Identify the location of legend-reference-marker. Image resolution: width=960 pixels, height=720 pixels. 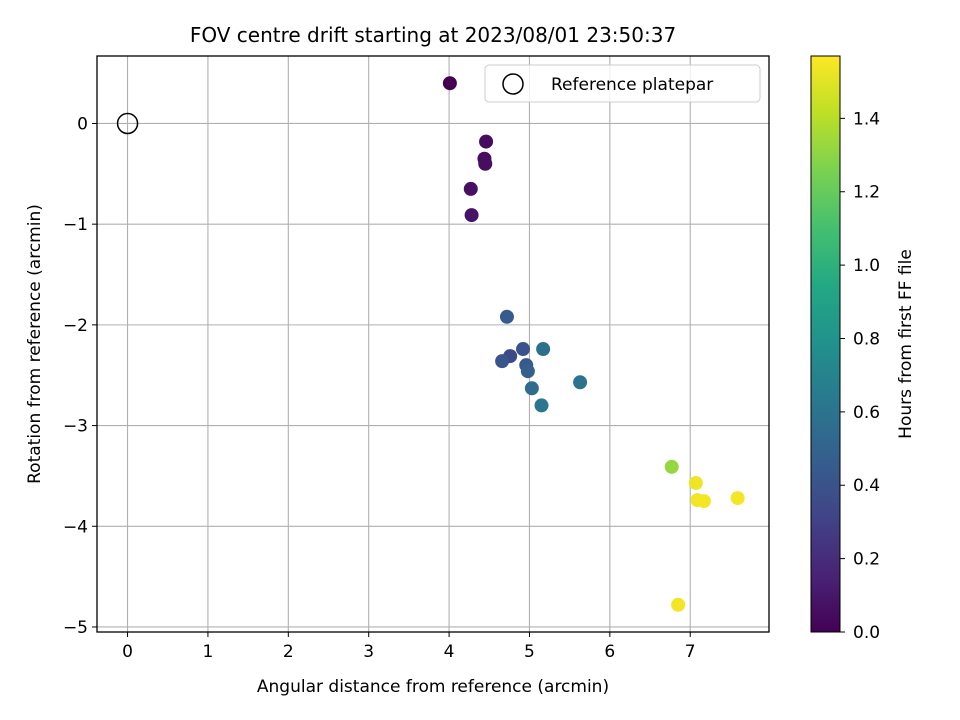
(513, 84).